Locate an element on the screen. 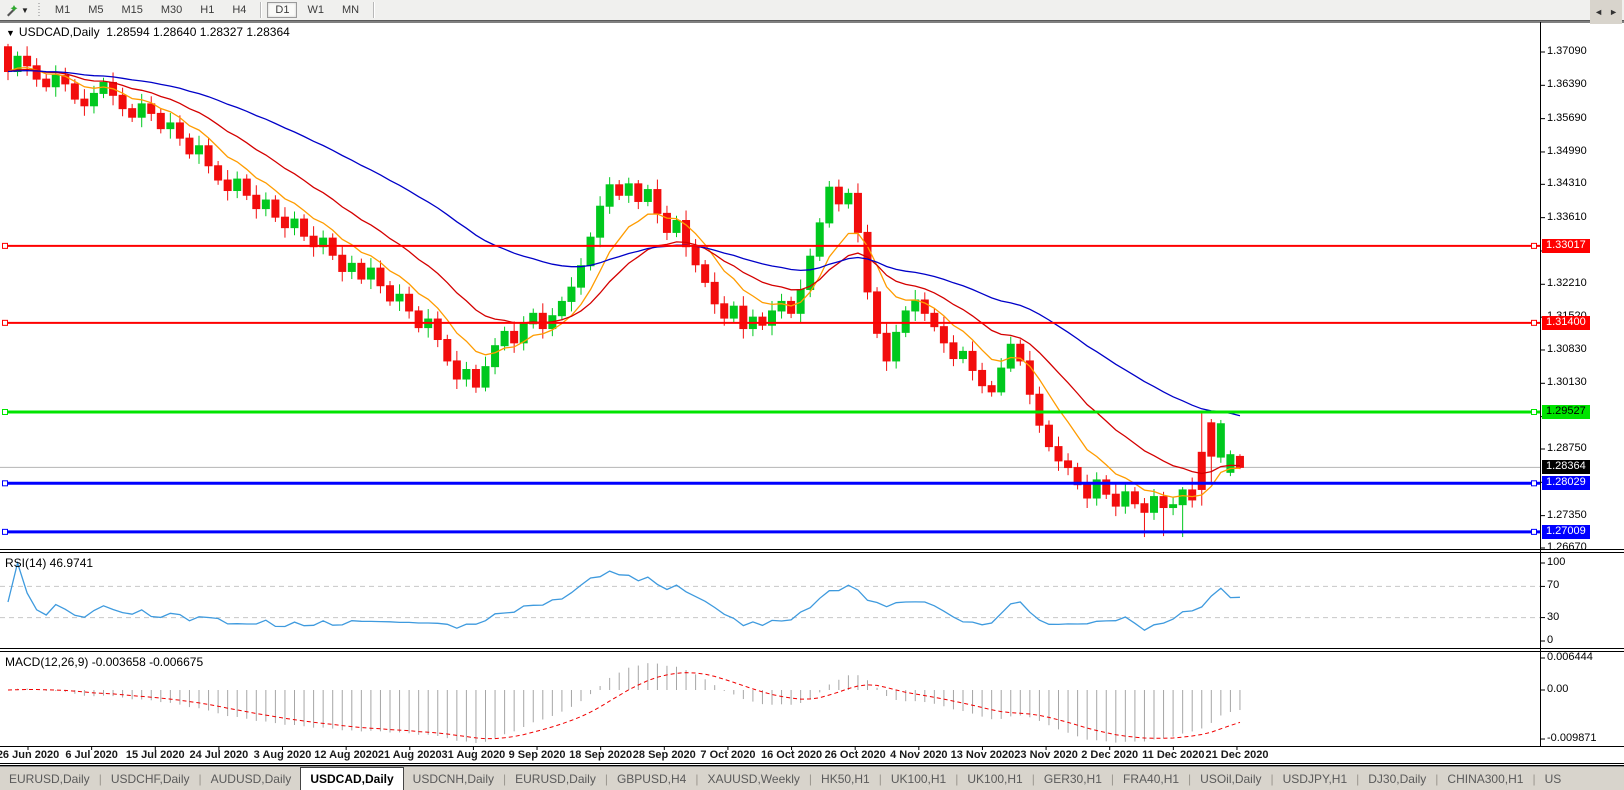 The width and height of the screenshot is (1624, 790). rsi-tick-label: 70 is located at coordinates (1553, 585).